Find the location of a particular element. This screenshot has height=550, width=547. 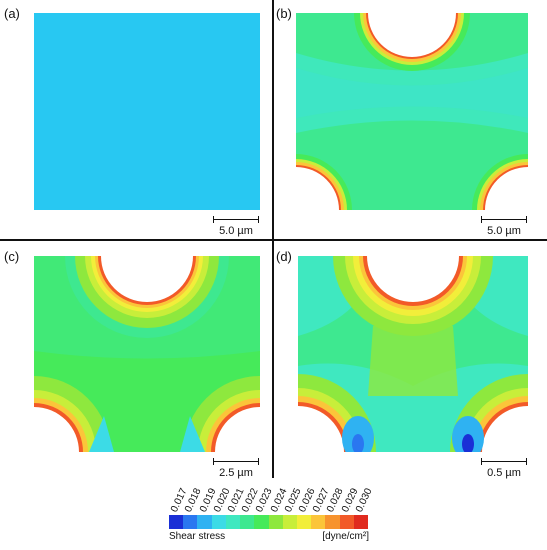

panel-b-scale-bar: 5.0 µm is located at coordinates (504, 227).